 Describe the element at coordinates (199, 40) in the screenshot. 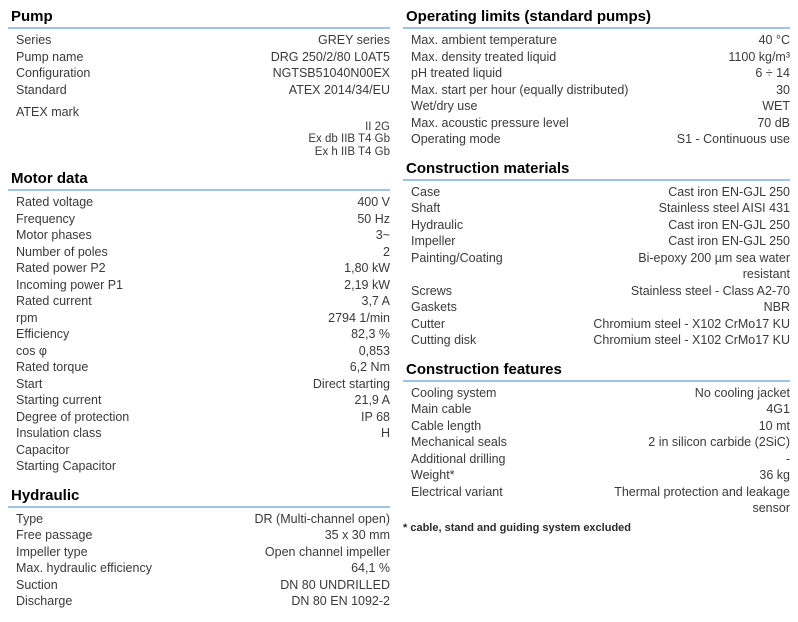

I see `spec-row: Series GREY series` at that location.